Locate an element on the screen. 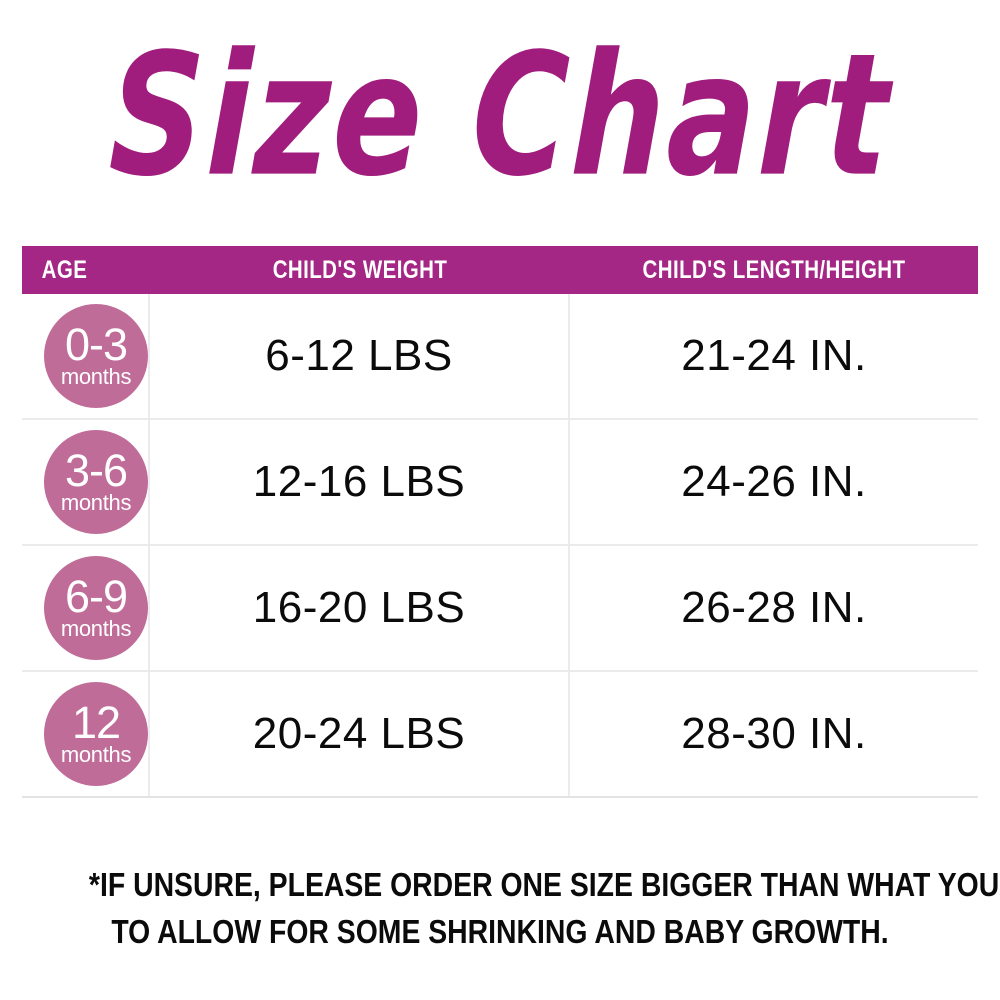 The width and height of the screenshot is (1000, 1000). age-badge-number: 12 is located at coordinates (96, 722).